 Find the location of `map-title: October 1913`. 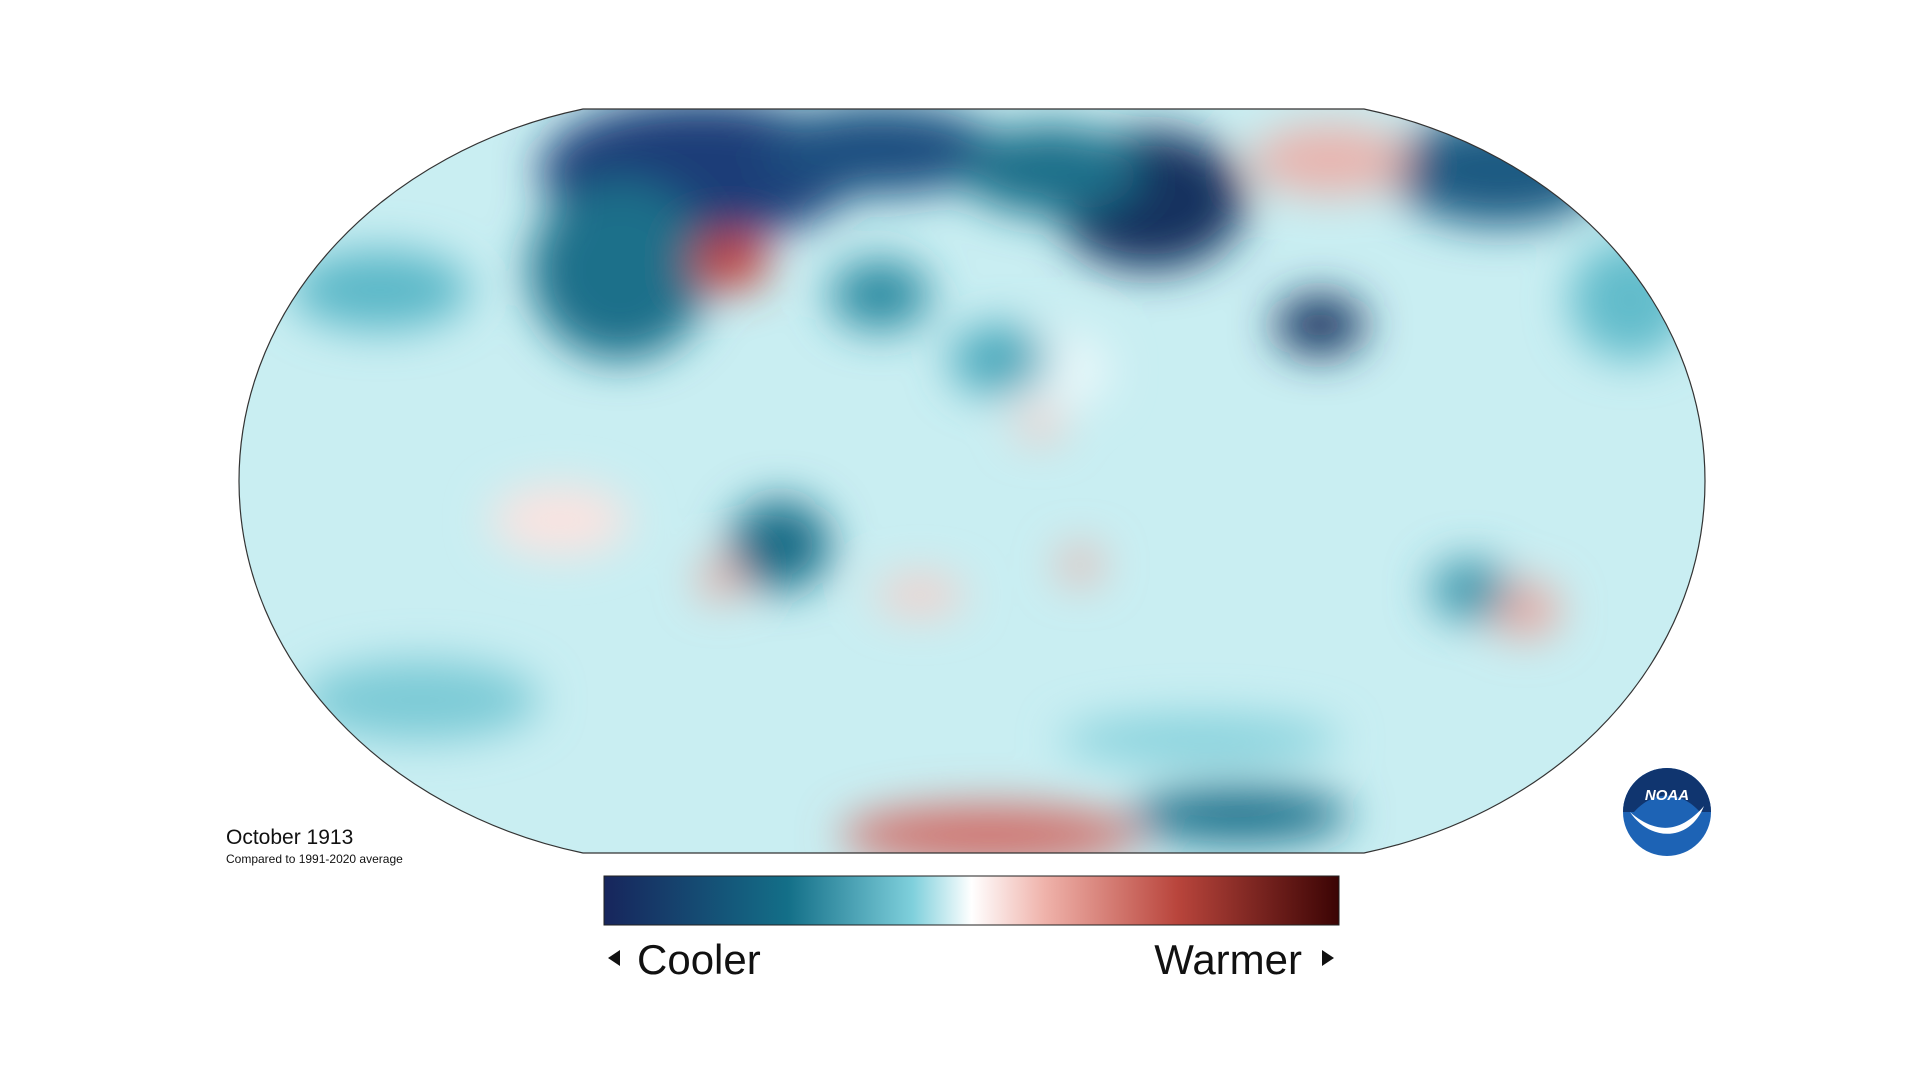

map-title: October 1913 is located at coordinates (289, 837).